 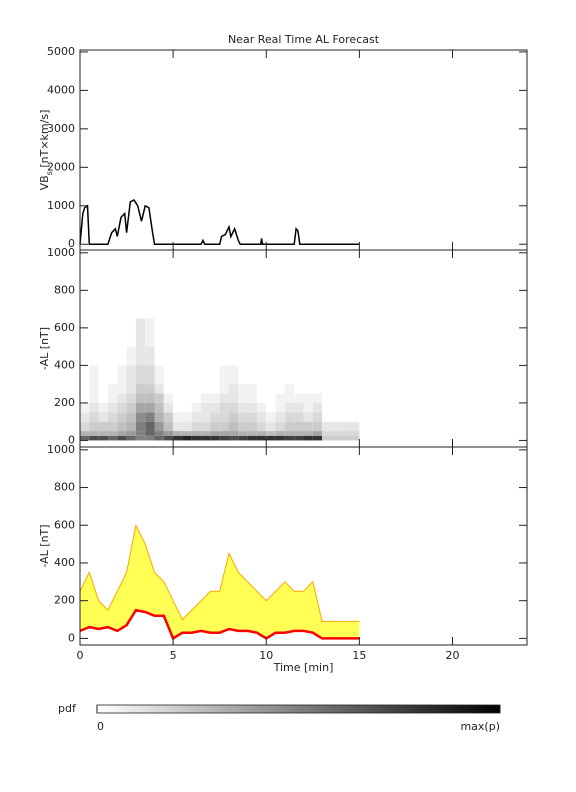 I want to click on y-axis-label-part: s, so click(x=49, y=173).